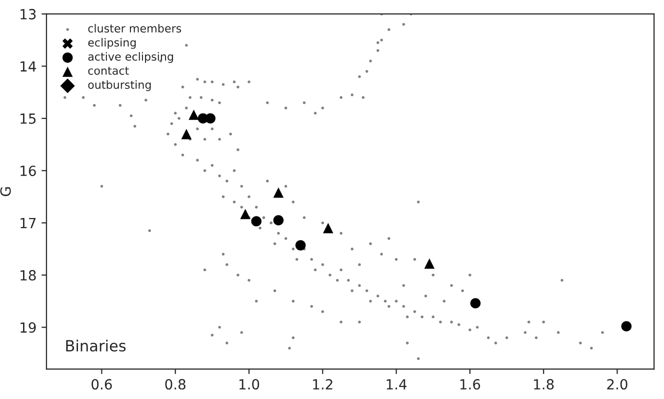 The width and height of the screenshot is (664, 399). What do you see at coordinates (5, 191) in the screenshot?
I see `y-axis-title: G` at bounding box center [5, 191].